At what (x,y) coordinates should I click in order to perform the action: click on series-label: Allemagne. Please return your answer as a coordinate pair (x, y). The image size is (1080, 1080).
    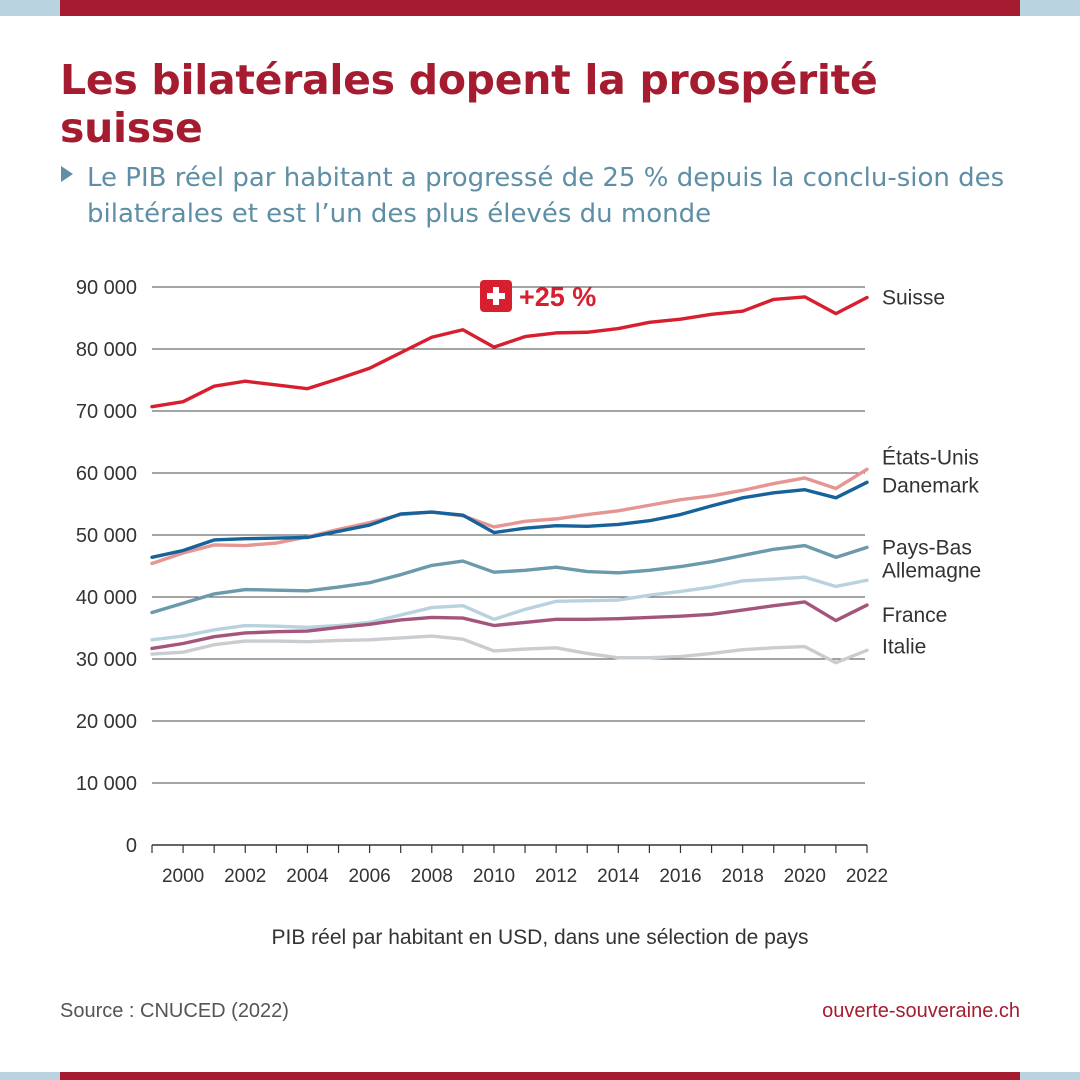
    Looking at the image, I should click on (931, 570).